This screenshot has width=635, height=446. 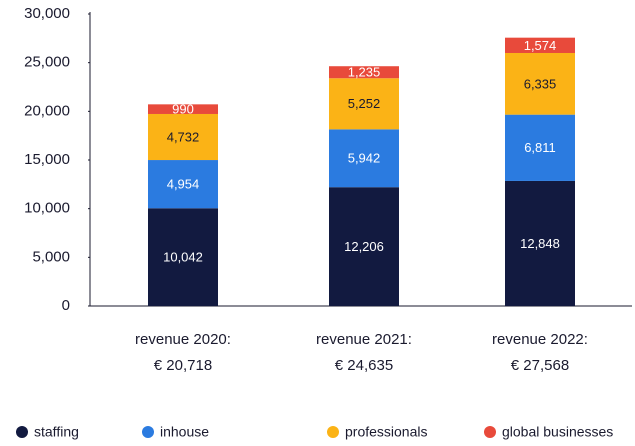 I want to click on x-tick-label: revenue 2021:, so click(x=364, y=339).